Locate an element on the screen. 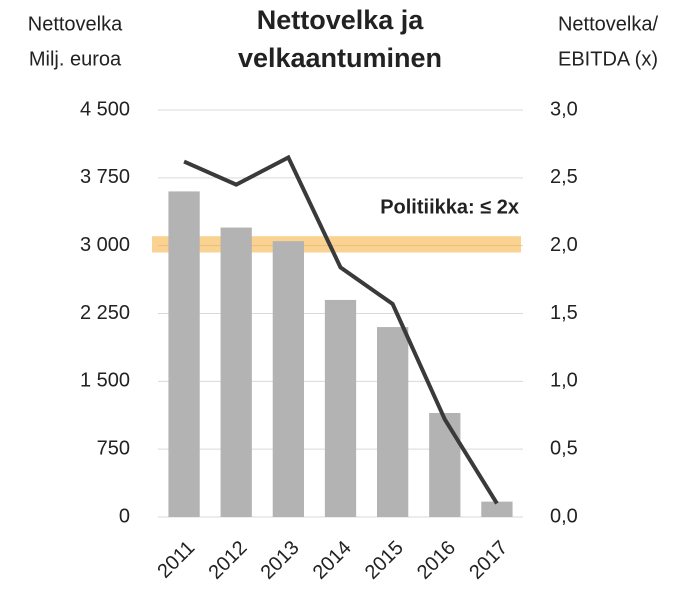 This screenshot has height=592, width=677. x-tick-label: 2017 is located at coordinates (488, 560).